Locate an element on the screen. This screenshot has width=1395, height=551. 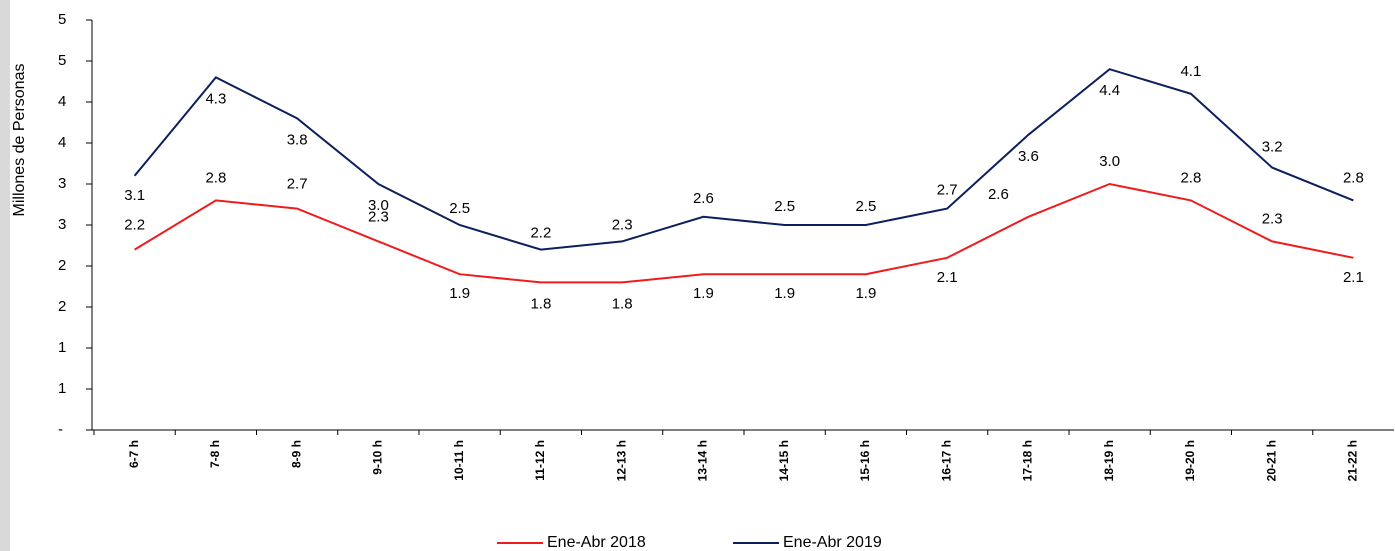
x-tick-label: 6-7 h is located at coordinates (134, 454).